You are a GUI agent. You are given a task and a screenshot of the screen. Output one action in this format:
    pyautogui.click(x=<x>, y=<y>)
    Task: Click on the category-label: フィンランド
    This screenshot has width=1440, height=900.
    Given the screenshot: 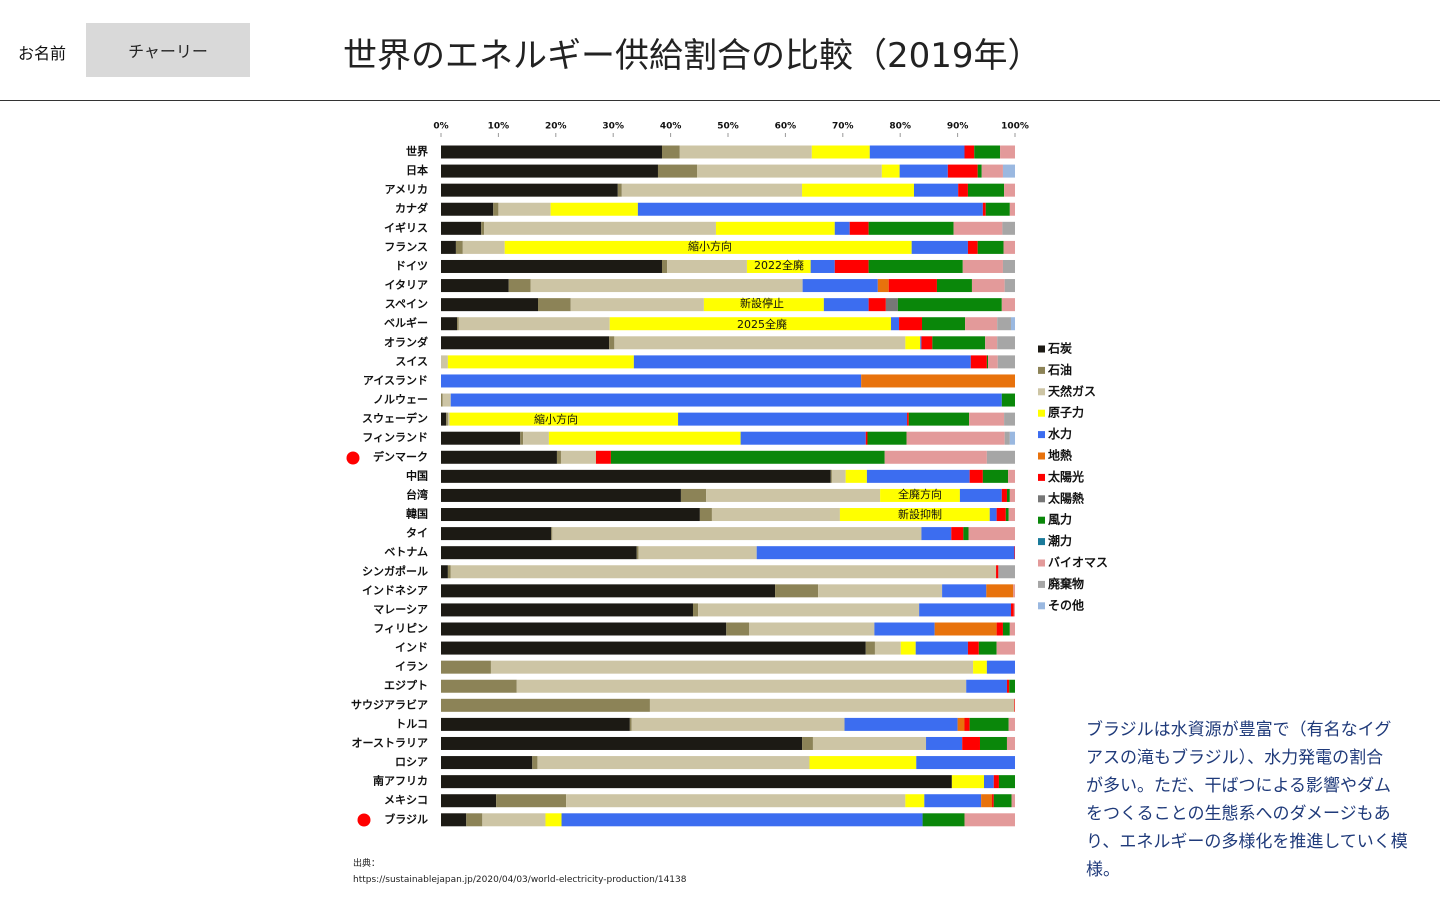 What is the action you would take?
    pyautogui.click(x=395, y=437)
    